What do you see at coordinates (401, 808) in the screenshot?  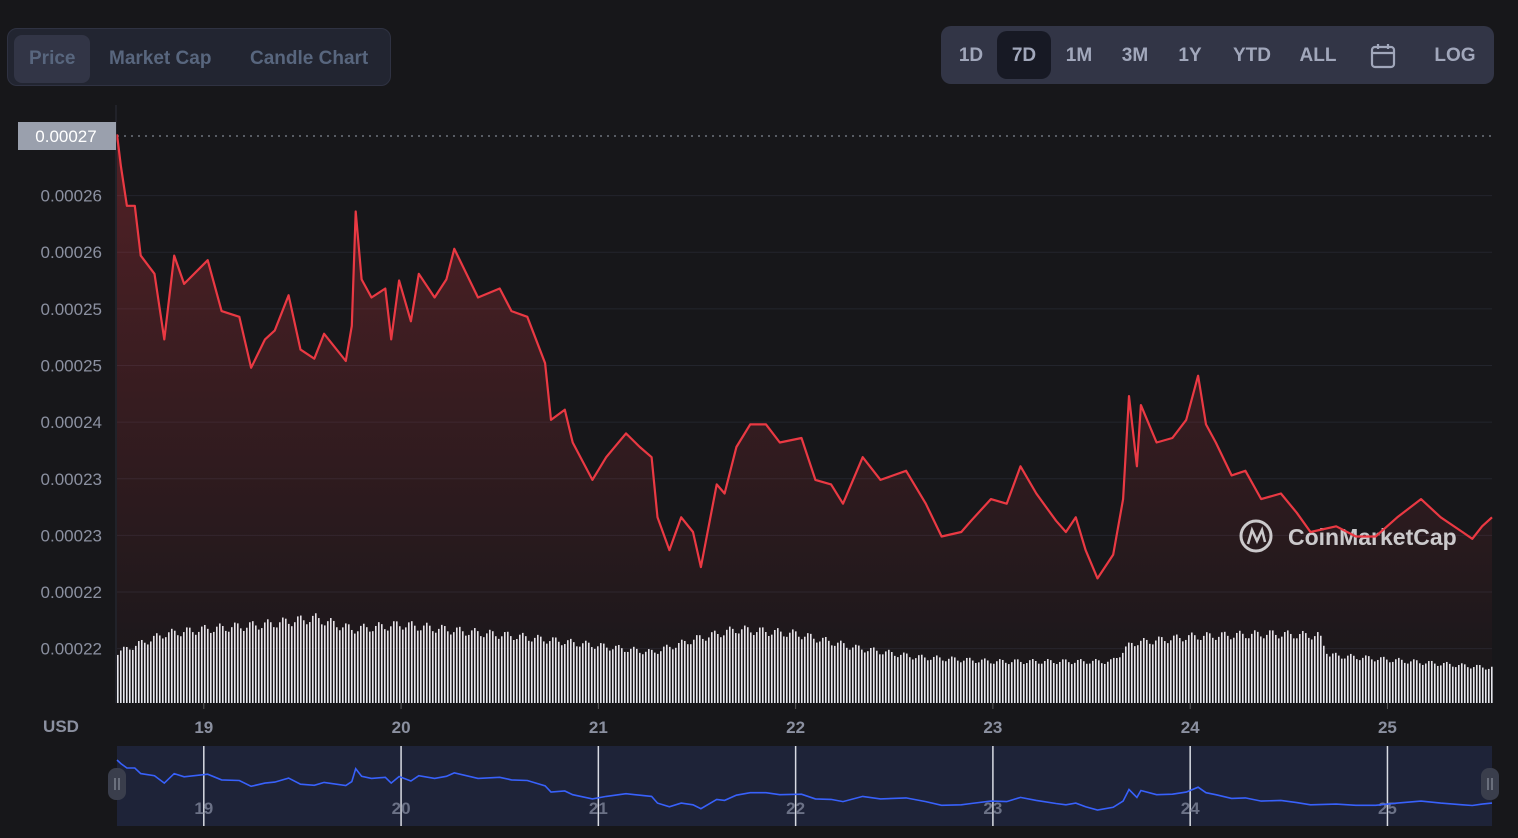 I see `navigator-tick-label: 20` at bounding box center [401, 808].